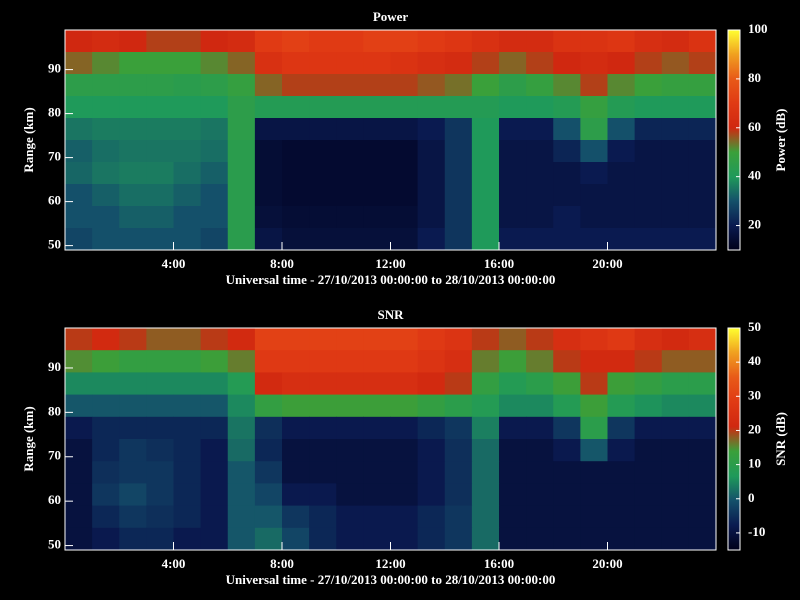 The image size is (800, 600). What do you see at coordinates (54, 455) in the screenshot?
I see `y-tick-label: 70` at bounding box center [54, 455].